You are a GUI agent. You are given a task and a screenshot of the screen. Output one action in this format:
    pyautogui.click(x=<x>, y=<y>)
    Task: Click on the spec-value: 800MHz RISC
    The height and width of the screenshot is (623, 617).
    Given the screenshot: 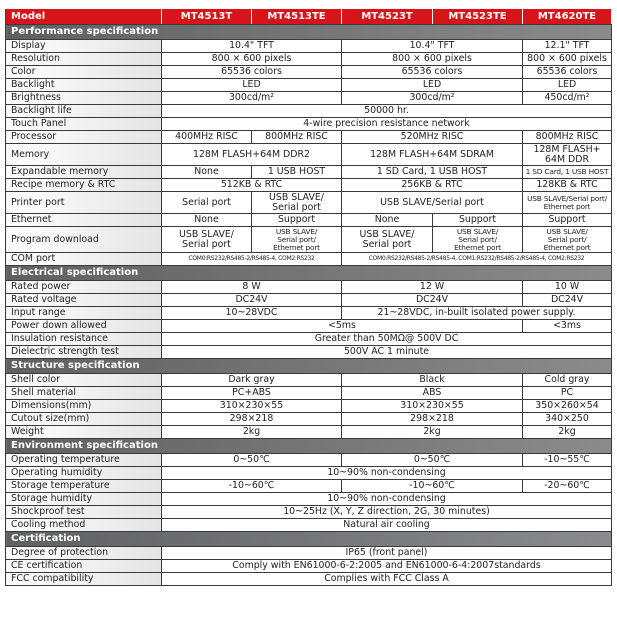 What is the action you would take?
    pyautogui.click(x=567, y=137)
    